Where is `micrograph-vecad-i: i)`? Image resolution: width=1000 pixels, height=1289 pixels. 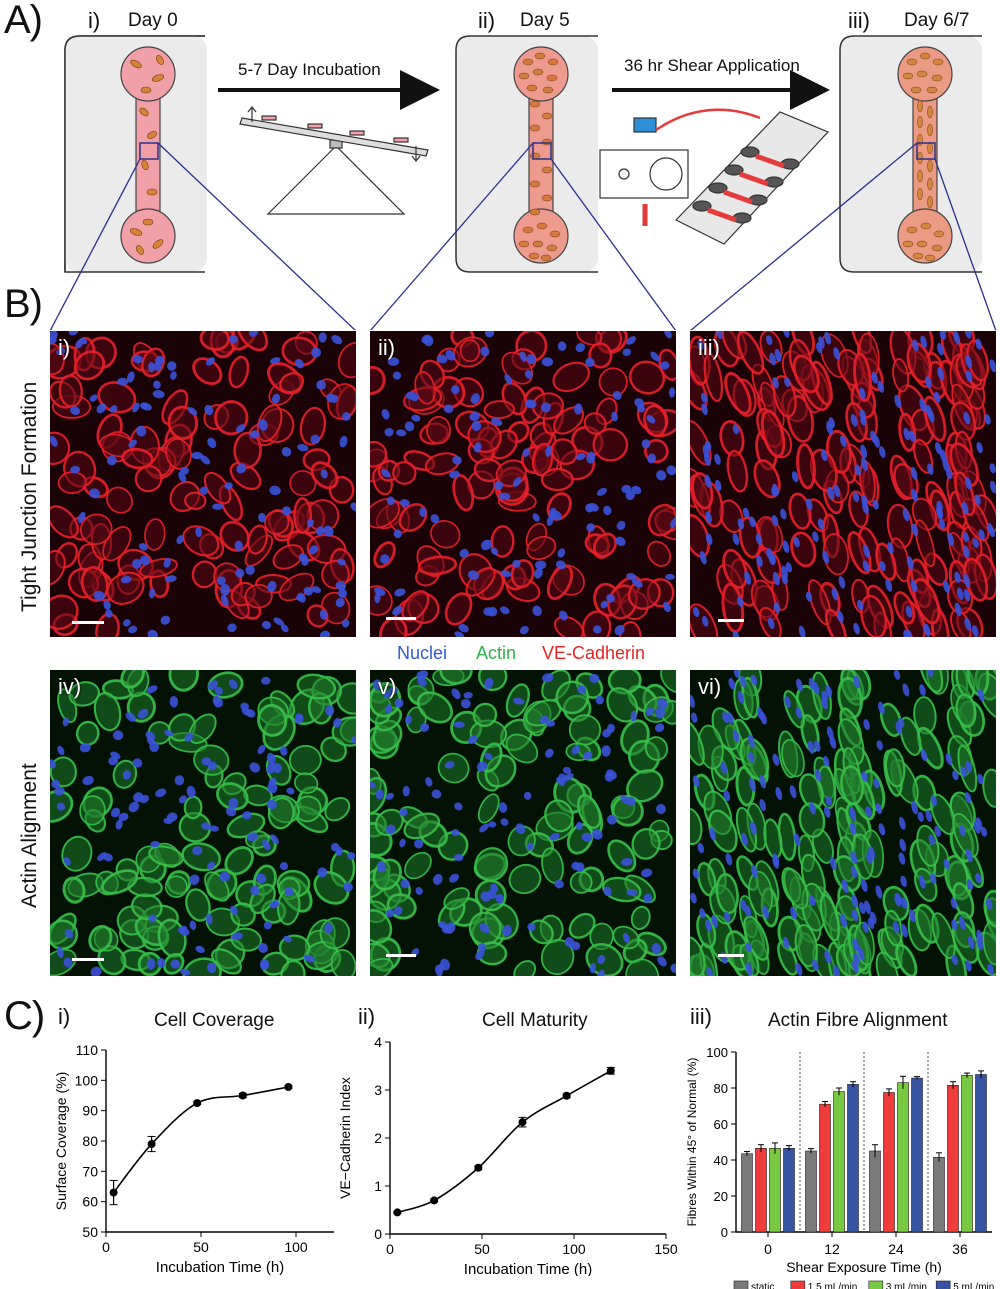
micrograph-vecad-i: i) is located at coordinates (203, 484).